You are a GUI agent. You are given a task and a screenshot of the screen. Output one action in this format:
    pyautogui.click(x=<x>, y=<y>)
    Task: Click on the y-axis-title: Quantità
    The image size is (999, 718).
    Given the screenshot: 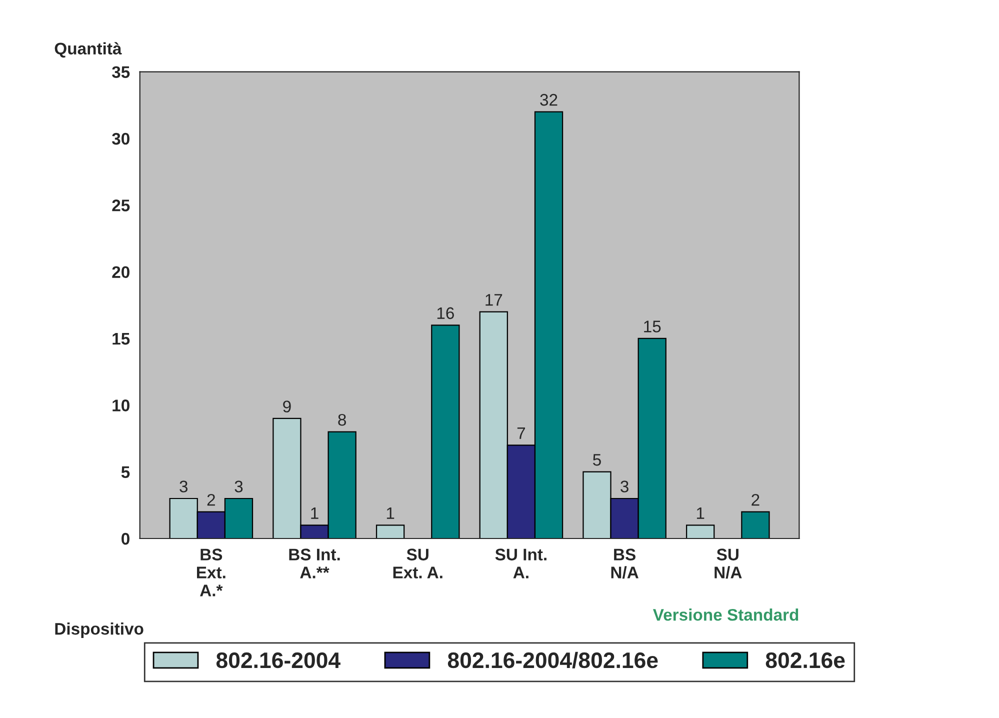 What is the action you would take?
    pyautogui.click(x=88, y=50)
    